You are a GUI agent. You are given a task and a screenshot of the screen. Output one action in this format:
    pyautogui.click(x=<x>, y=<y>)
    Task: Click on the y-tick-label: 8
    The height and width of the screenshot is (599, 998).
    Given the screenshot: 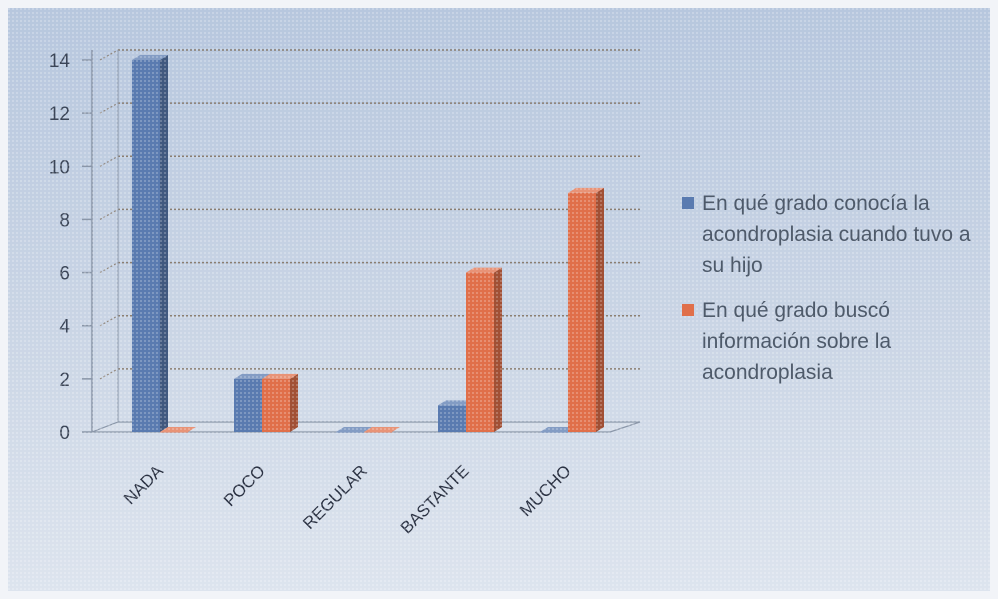 What is the action you would take?
    pyautogui.click(x=64, y=220)
    